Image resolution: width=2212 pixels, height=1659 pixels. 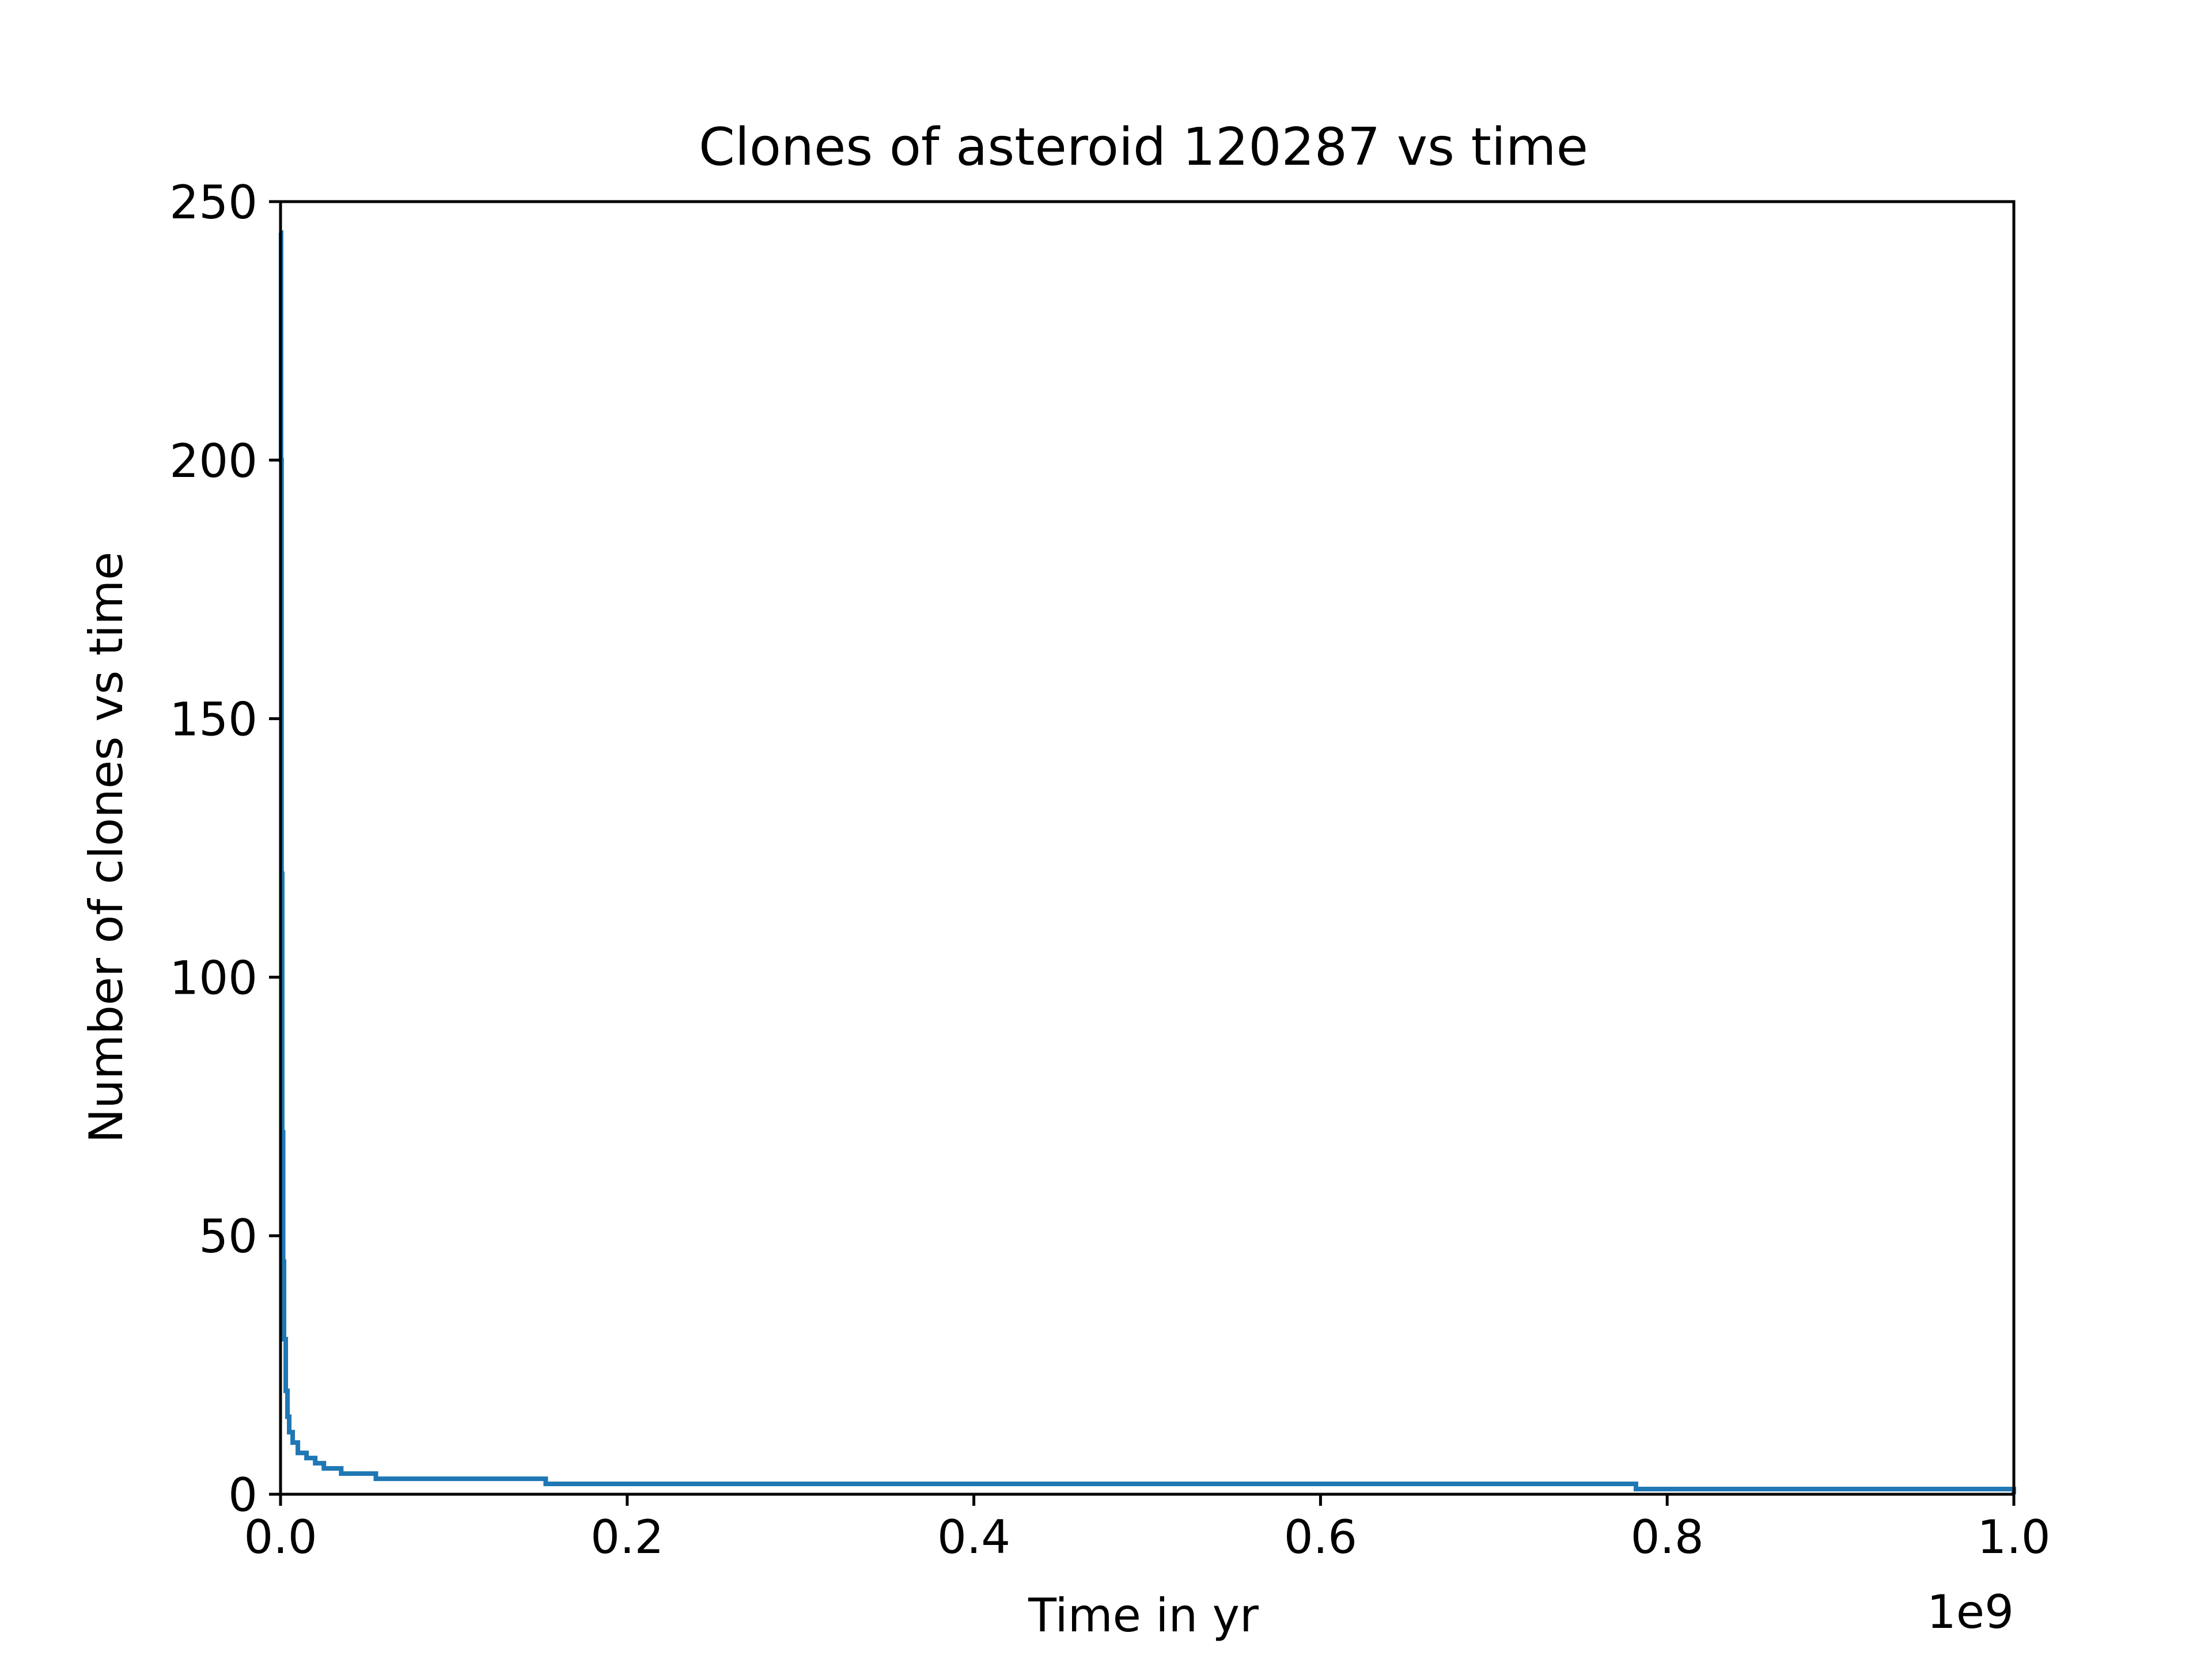 I want to click on x-tick-label: 1.0, so click(x=2013, y=1537).